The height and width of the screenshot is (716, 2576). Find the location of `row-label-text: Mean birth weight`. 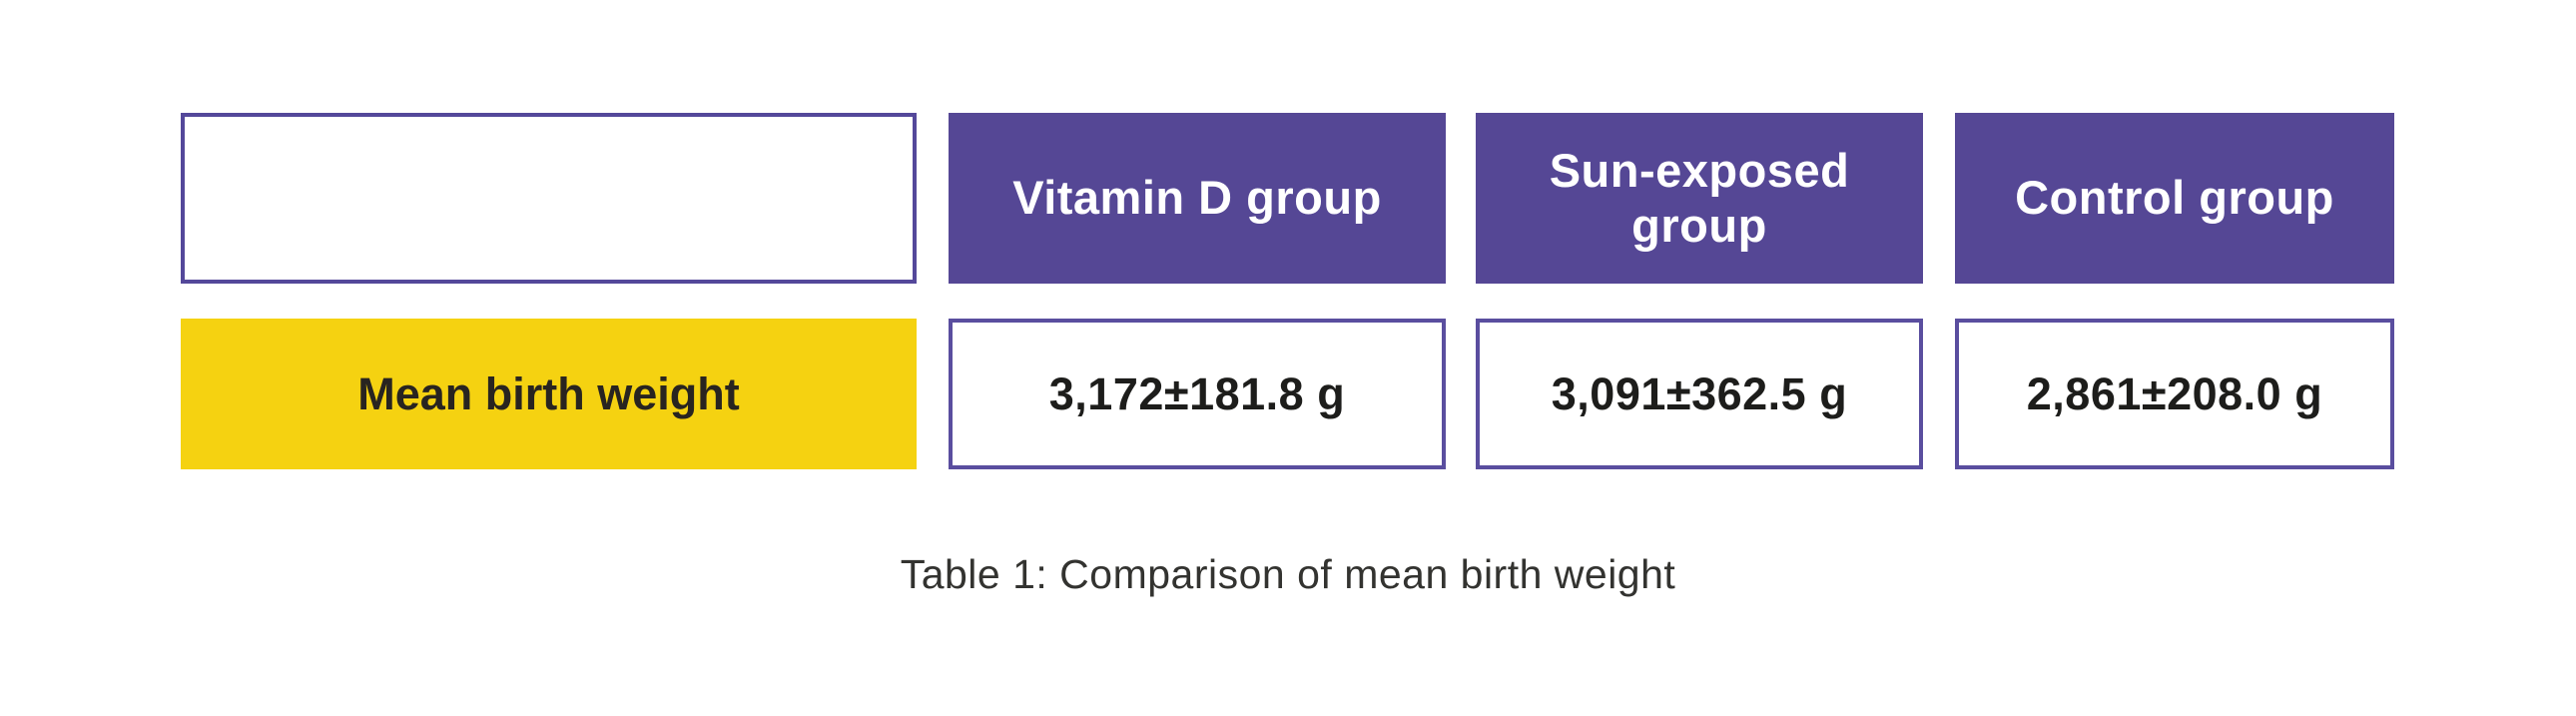

row-label-text: Mean birth weight is located at coordinates (548, 393).